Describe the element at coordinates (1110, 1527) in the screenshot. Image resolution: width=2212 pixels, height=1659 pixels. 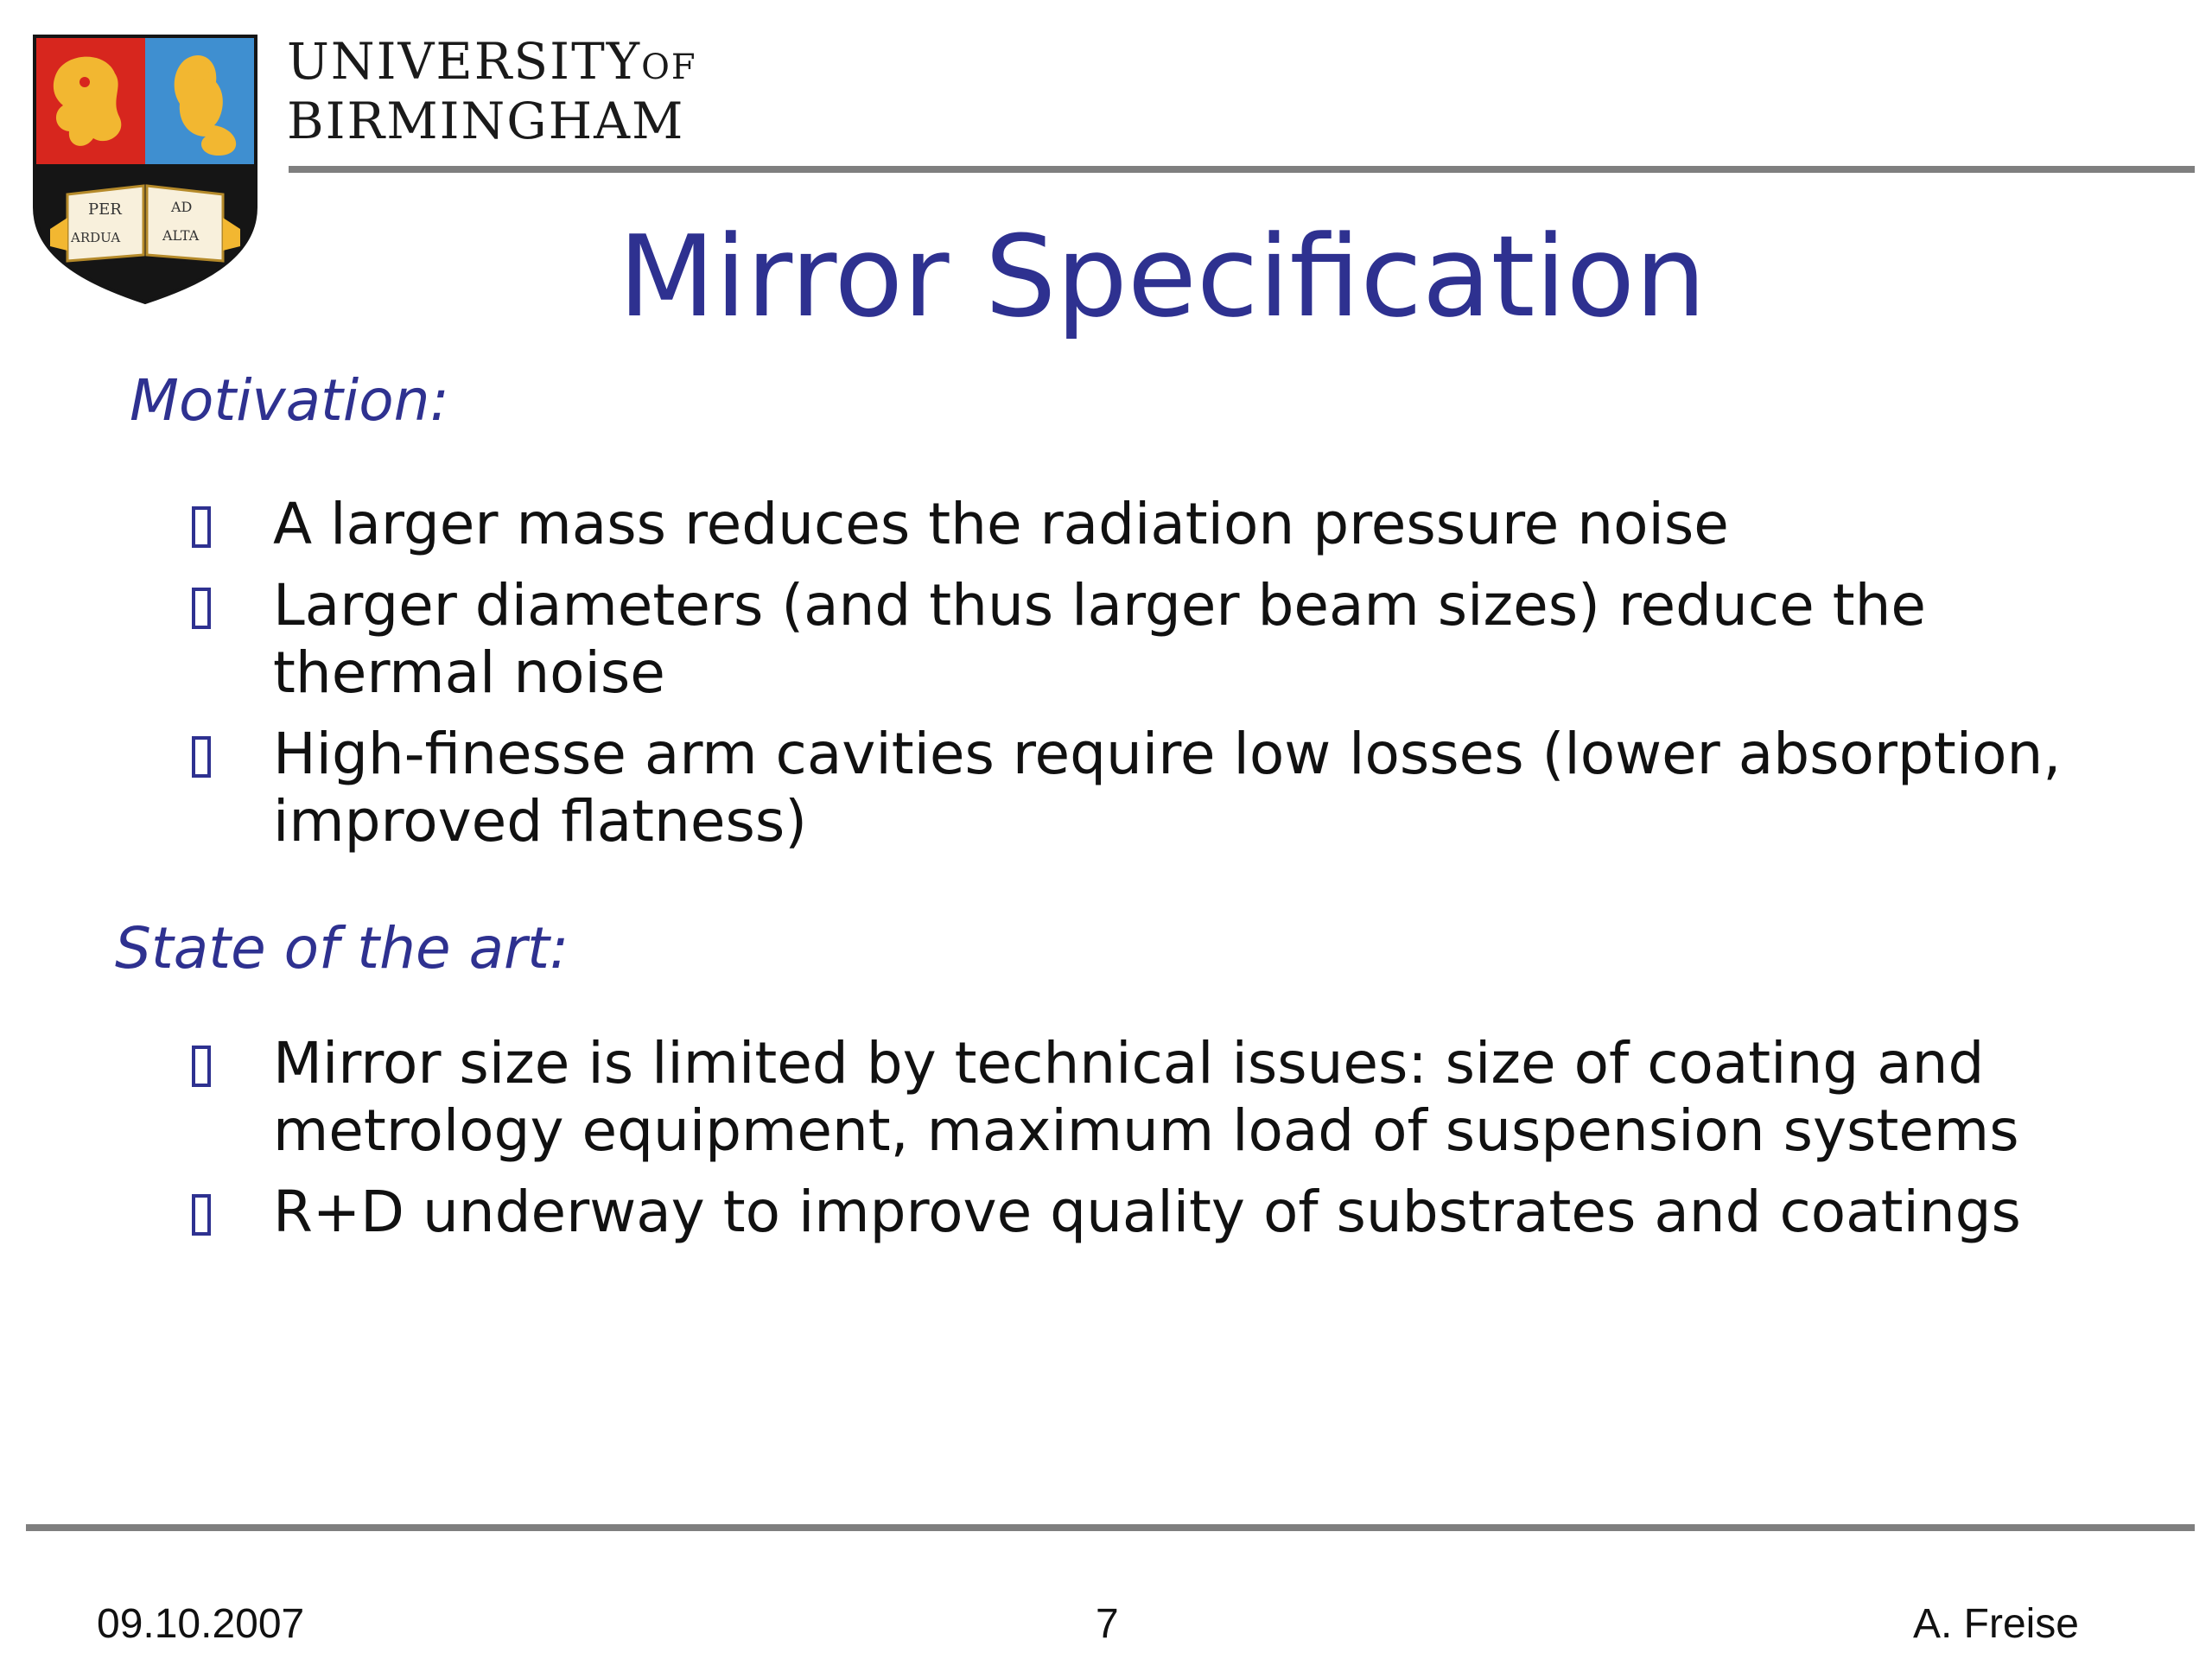
I see `footer-divider` at that location.